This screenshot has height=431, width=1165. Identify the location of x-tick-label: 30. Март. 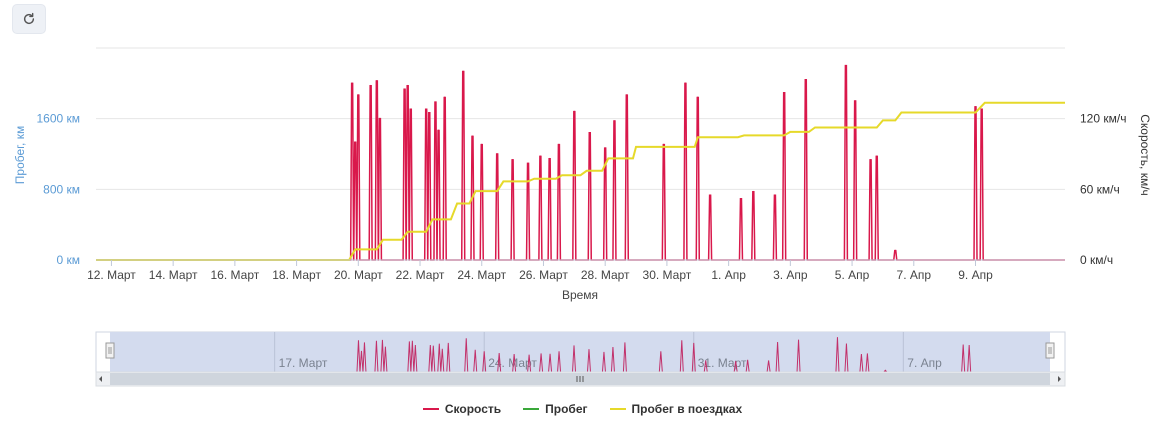
(667, 275).